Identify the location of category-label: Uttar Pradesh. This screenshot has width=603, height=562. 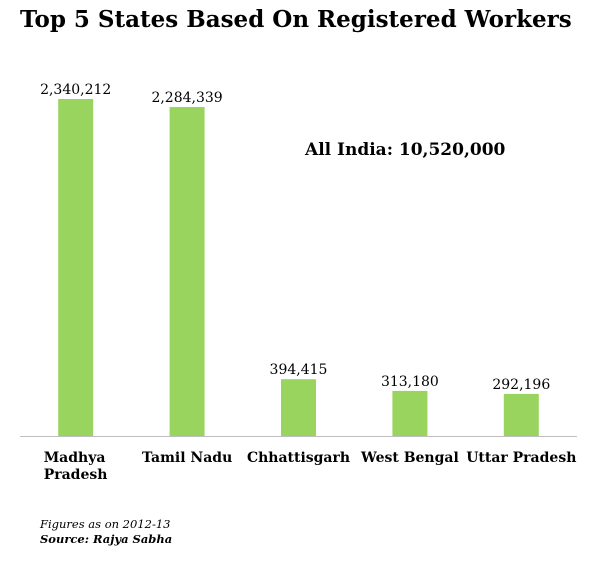
(521, 458).